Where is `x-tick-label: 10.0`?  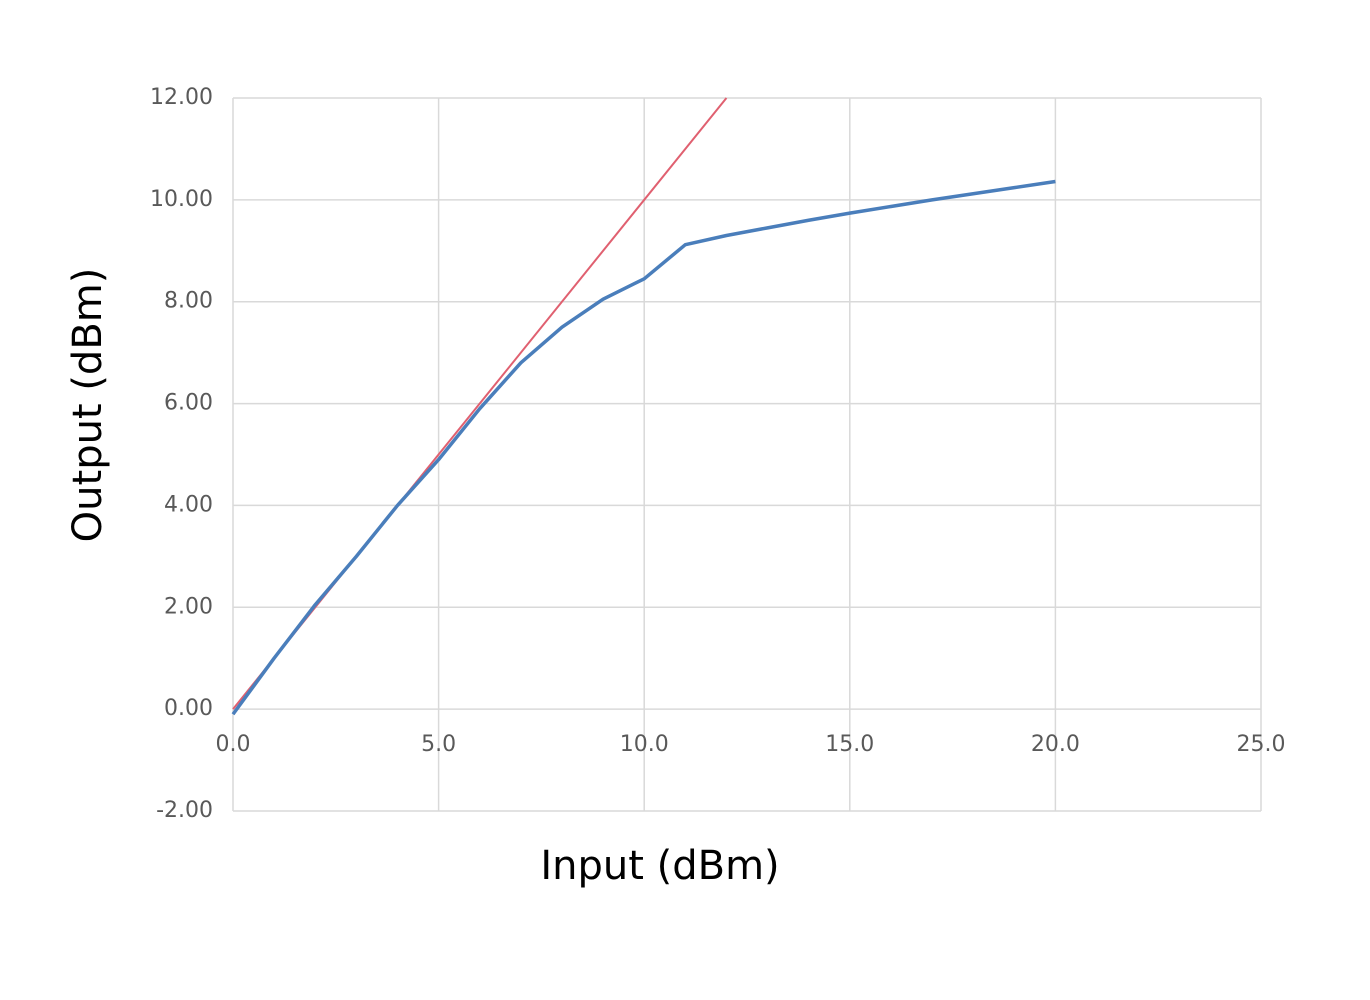 x-tick-label: 10.0 is located at coordinates (644, 744).